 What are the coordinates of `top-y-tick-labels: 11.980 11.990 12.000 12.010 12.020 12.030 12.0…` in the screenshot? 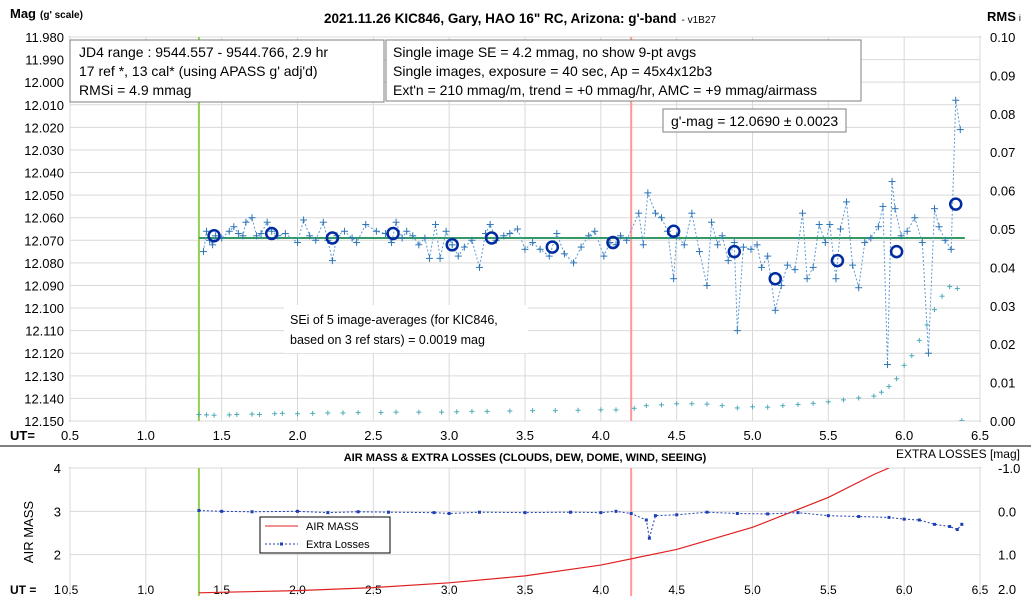 It's located at (44, 229).